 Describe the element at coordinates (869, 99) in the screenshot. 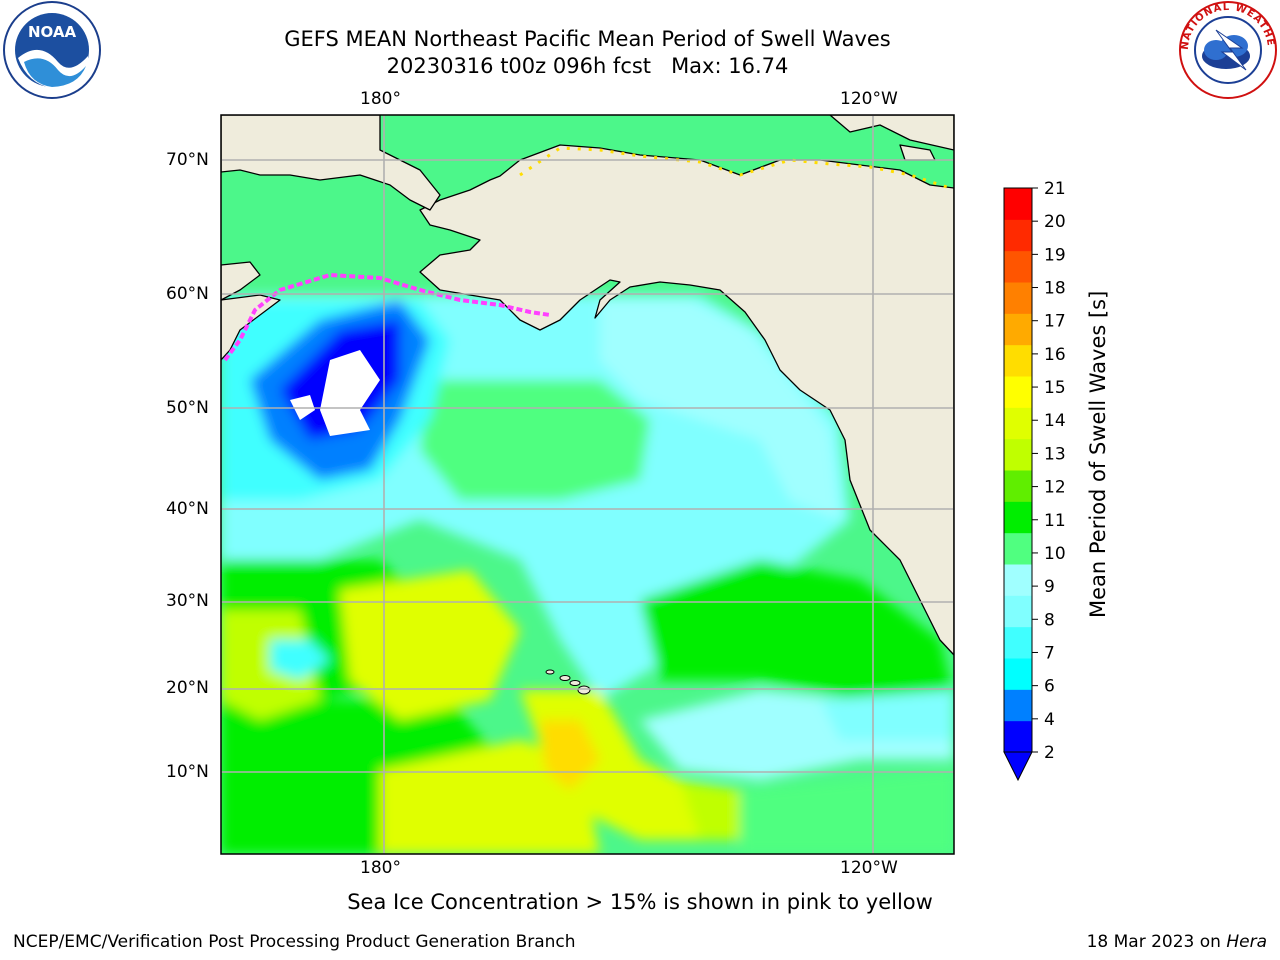

I see `lon-label-top-120w: 120°W` at that location.